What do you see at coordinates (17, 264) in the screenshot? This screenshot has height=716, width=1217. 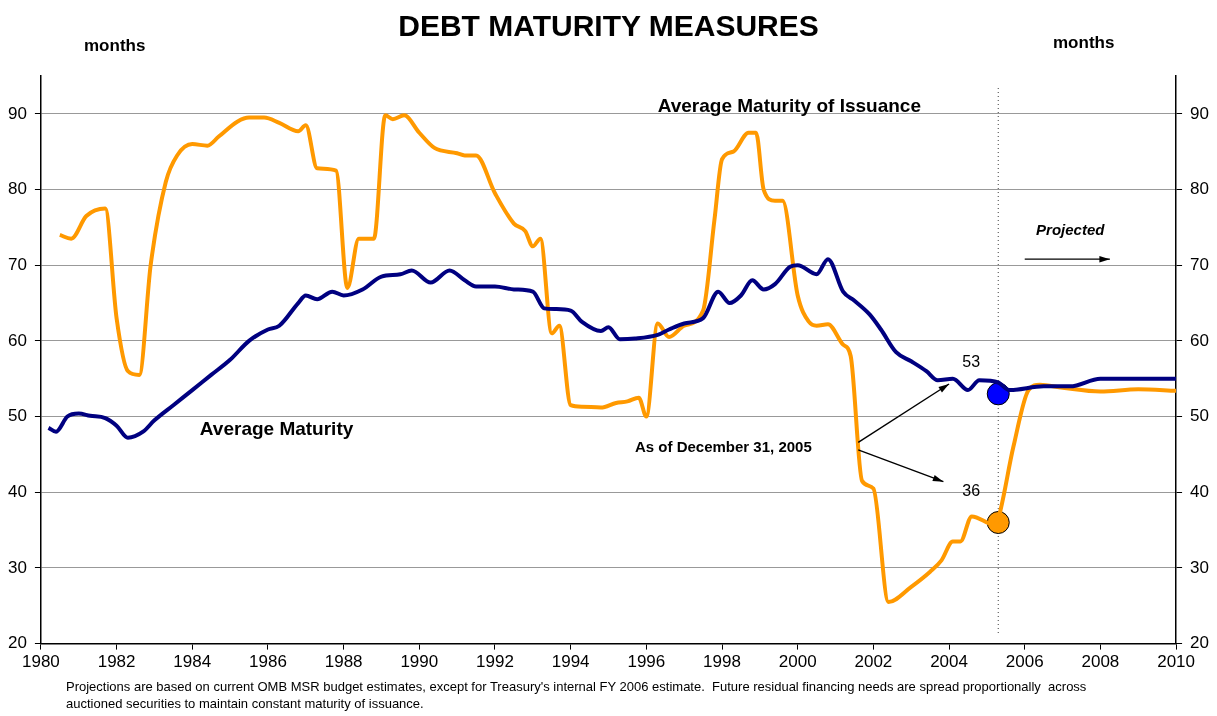 I see `y-tick-label: 70` at bounding box center [17, 264].